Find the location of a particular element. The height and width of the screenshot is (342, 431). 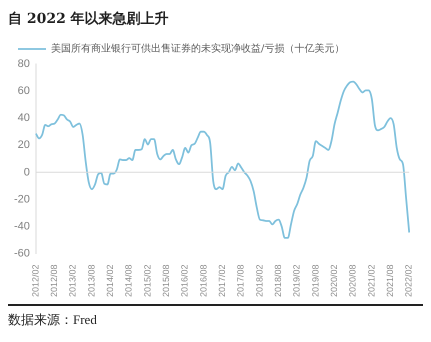

y-tick-label: -20 is located at coordinates (22, 199).